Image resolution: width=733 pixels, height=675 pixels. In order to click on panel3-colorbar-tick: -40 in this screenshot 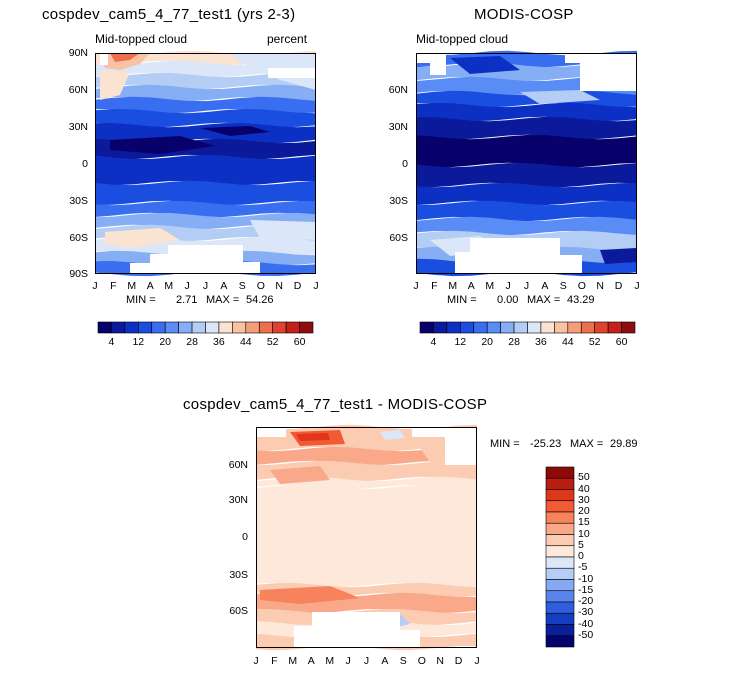, I will do `click(586, 623)`.